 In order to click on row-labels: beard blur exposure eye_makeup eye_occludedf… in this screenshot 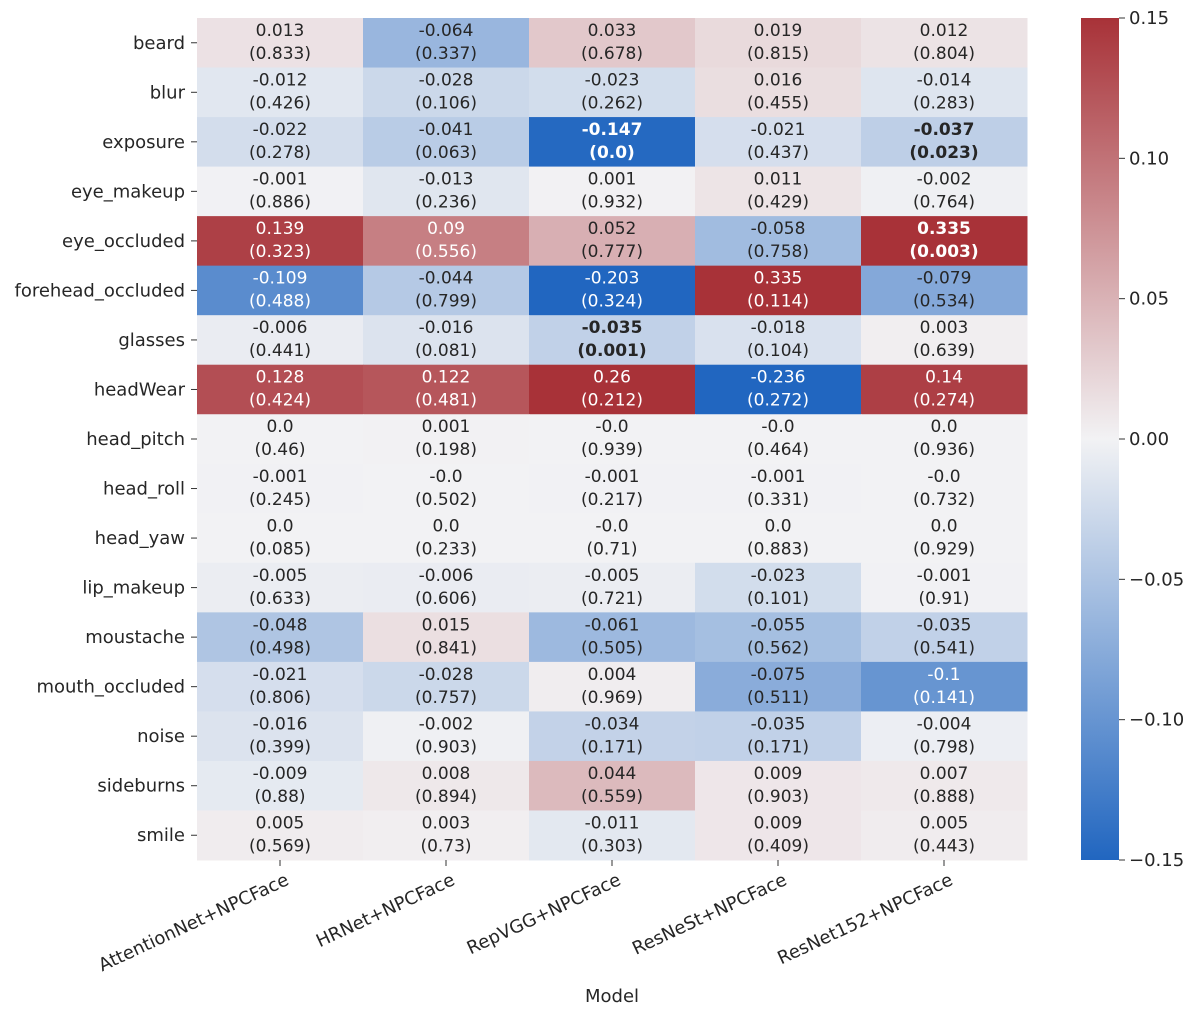, I will do `click(105, 439)`.